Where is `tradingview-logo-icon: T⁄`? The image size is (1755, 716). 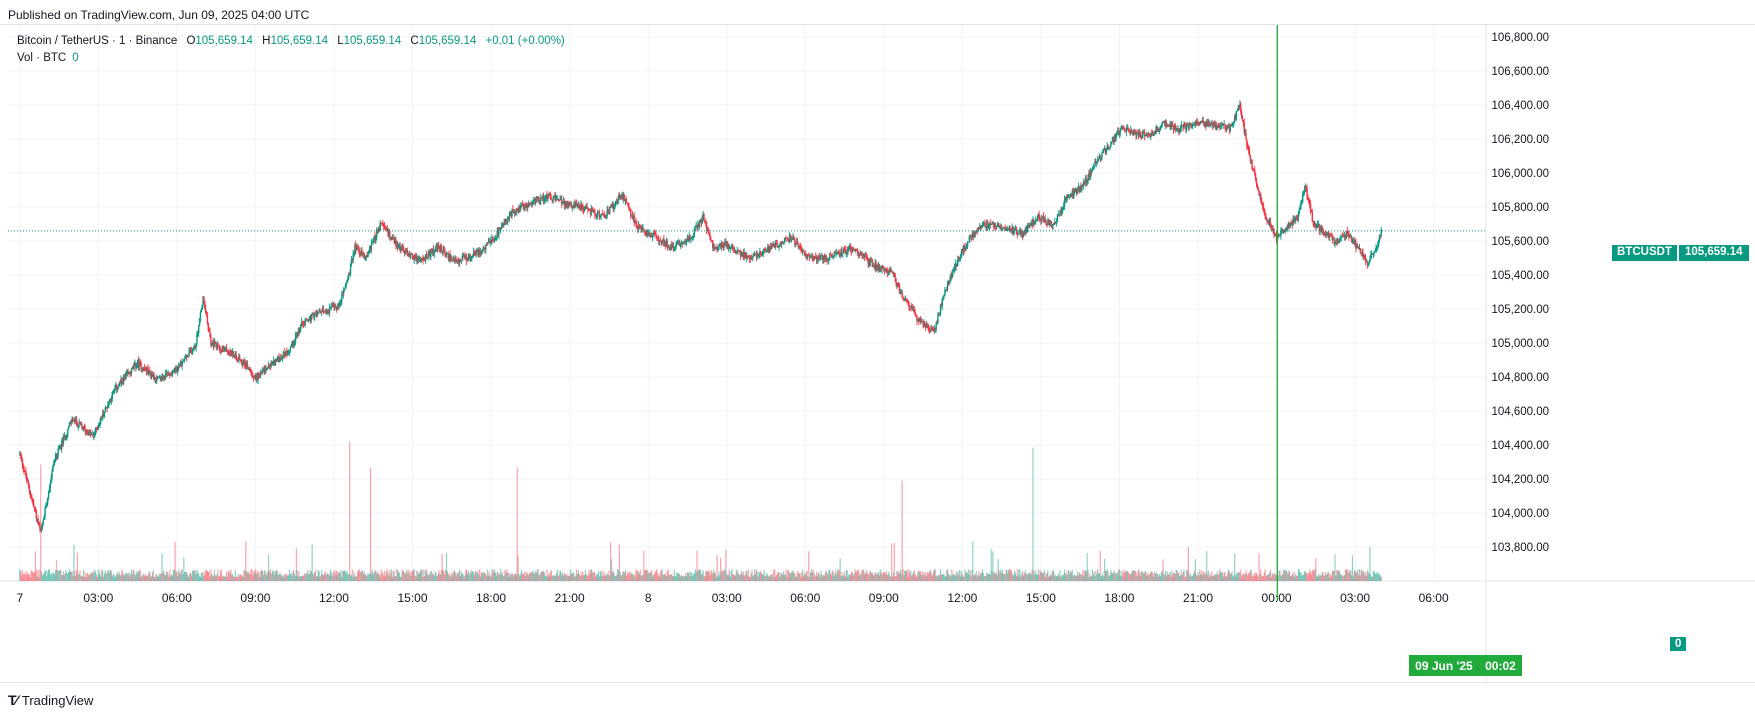 tradingview-logo-icon: T⁄ is located at coordinates (13, 700).